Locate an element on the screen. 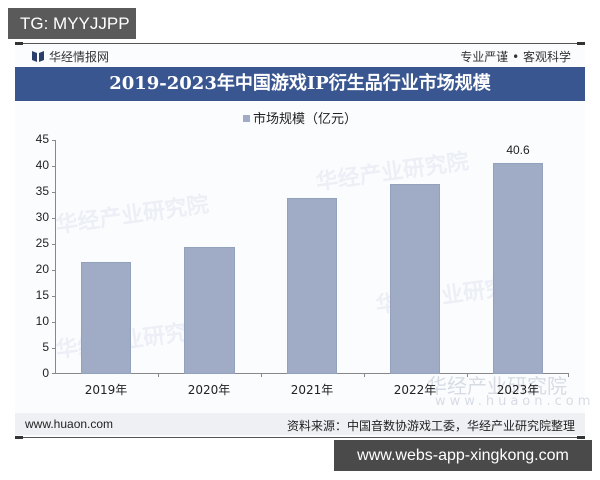 The image size is (600, 480). y-tick-label: 30 is located at coordinates (42, 217).